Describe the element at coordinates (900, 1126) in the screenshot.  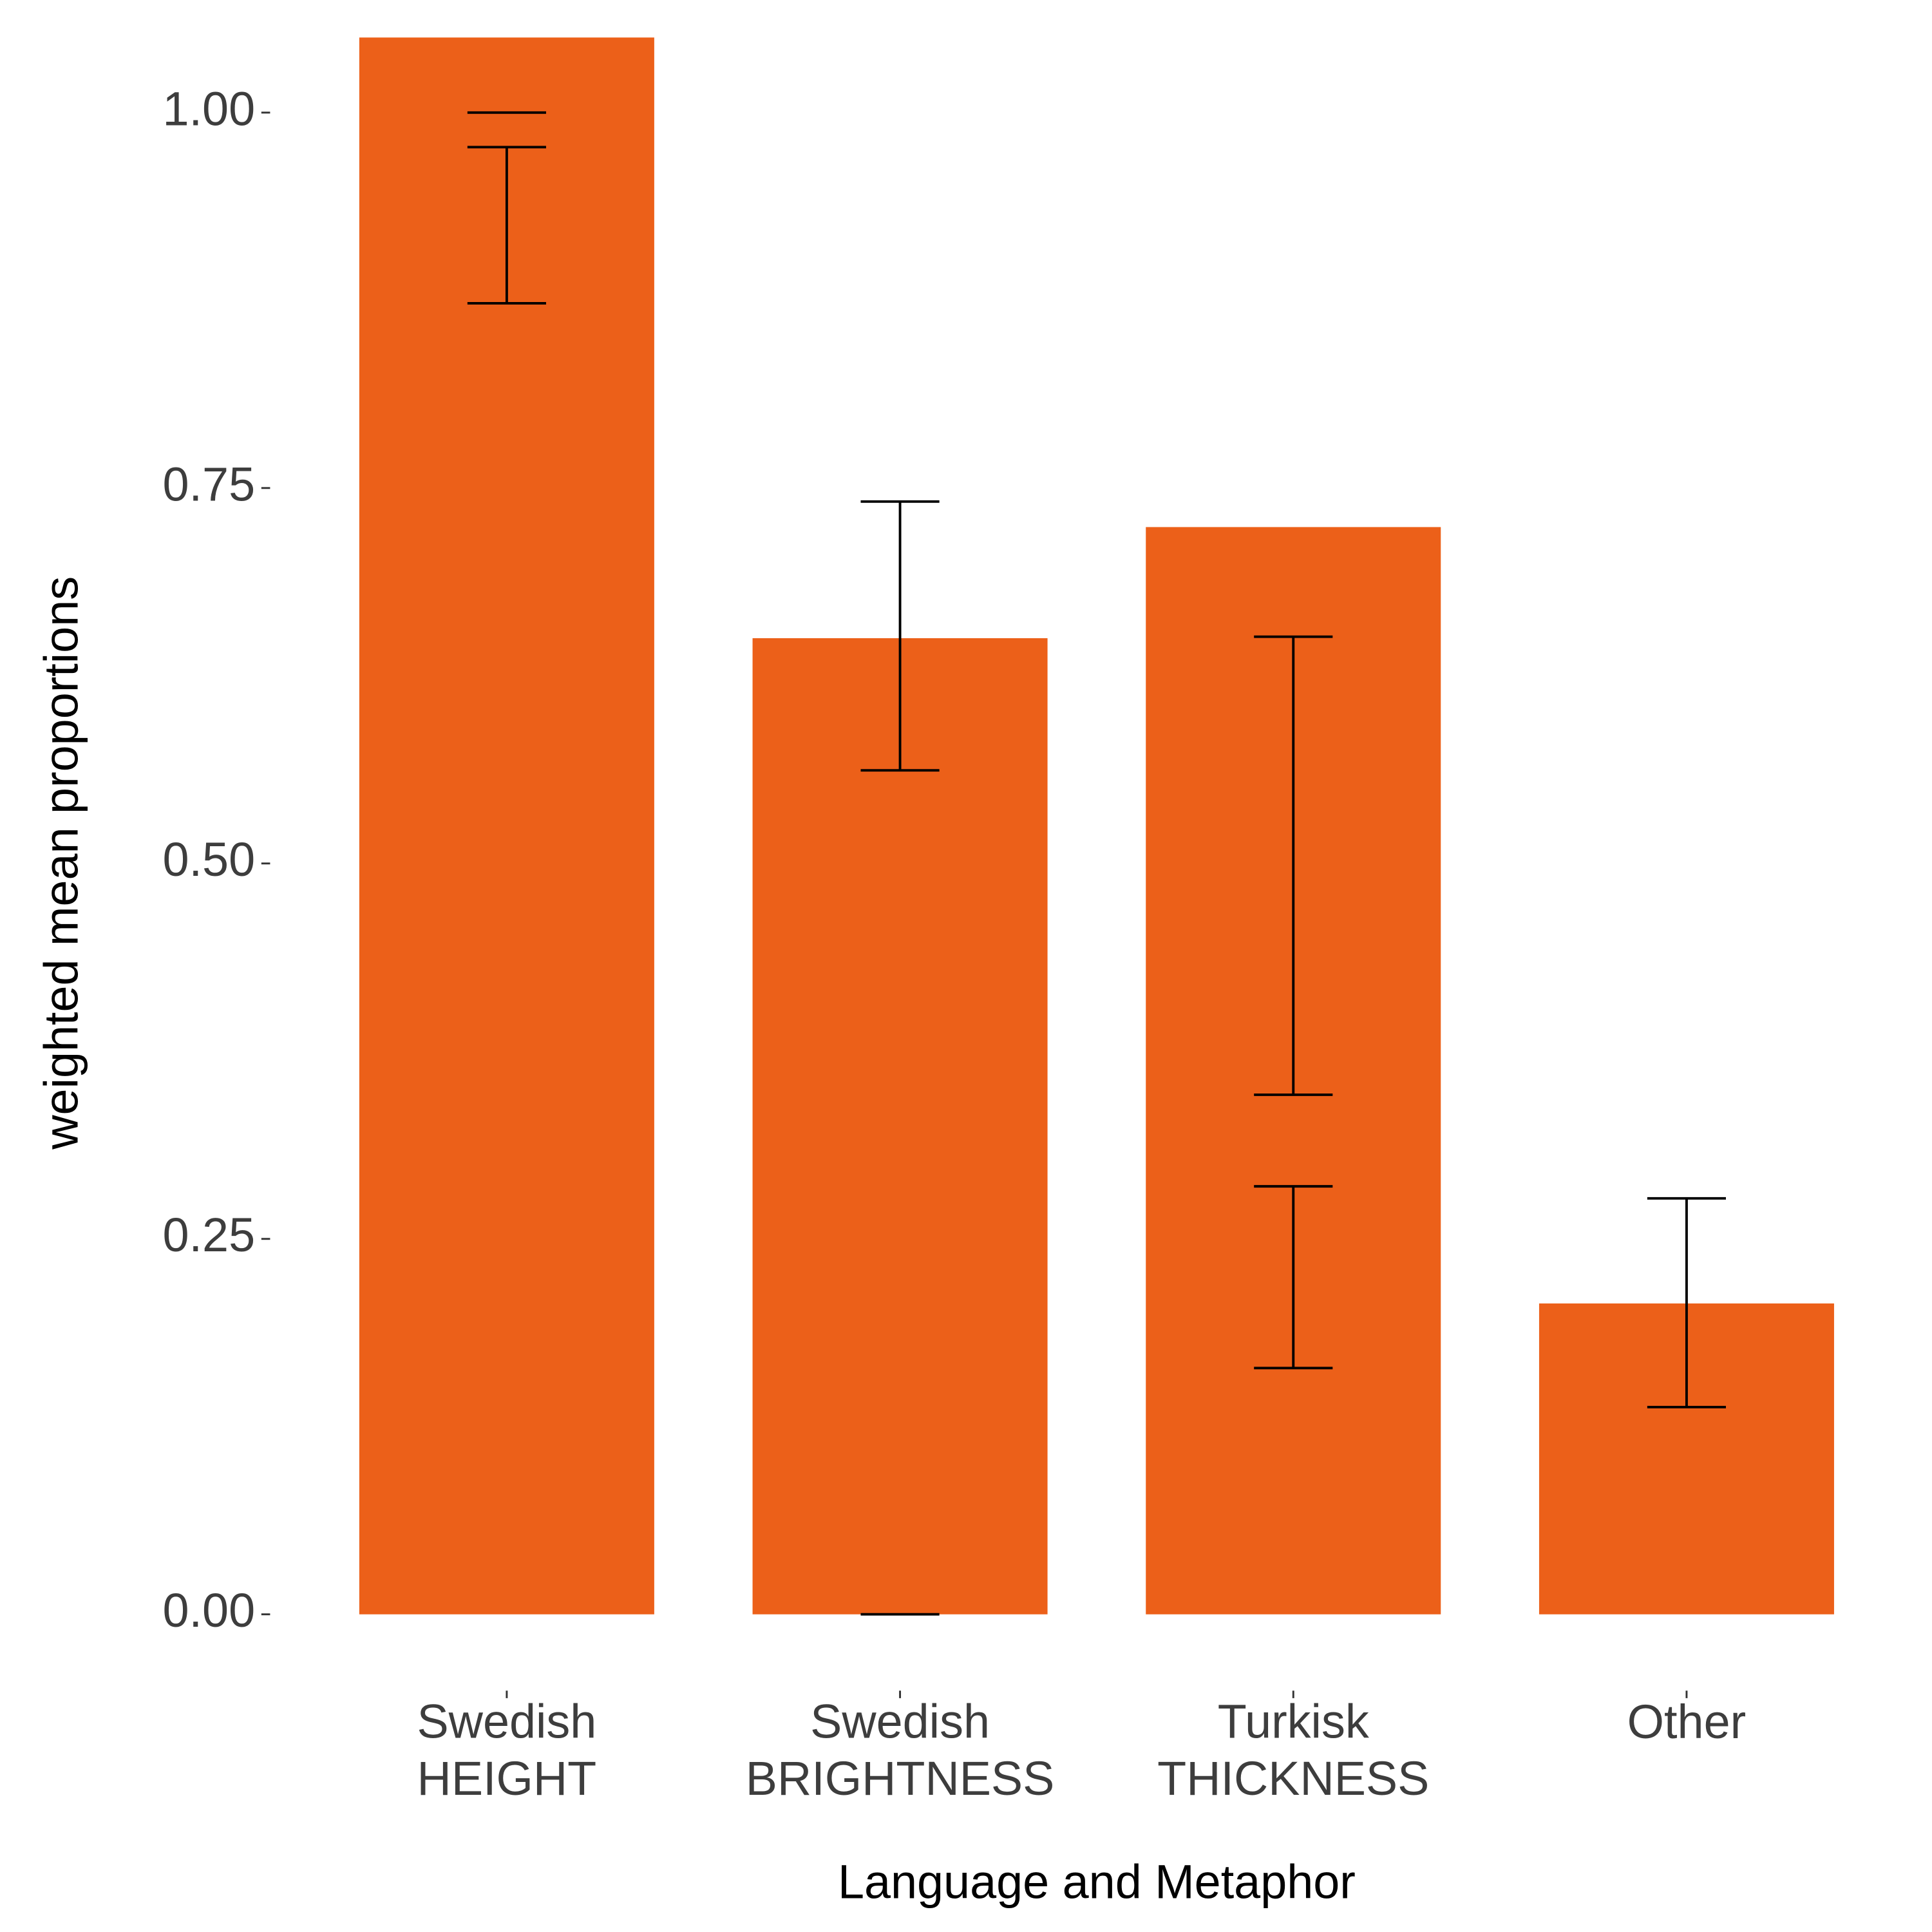
I see `bar` at that location.